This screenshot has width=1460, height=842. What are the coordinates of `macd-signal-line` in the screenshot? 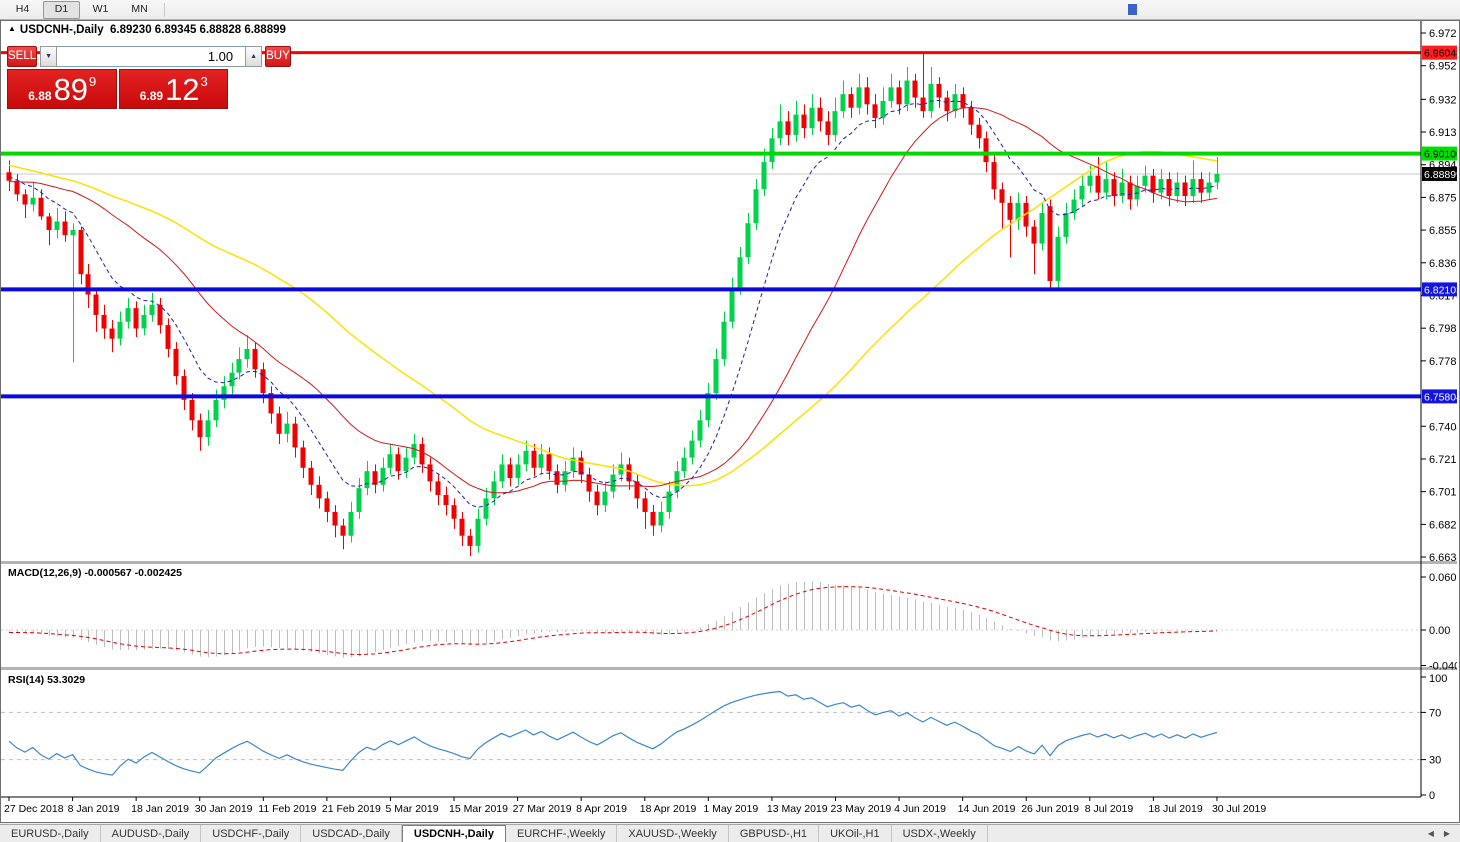 It's located at (613, 621).